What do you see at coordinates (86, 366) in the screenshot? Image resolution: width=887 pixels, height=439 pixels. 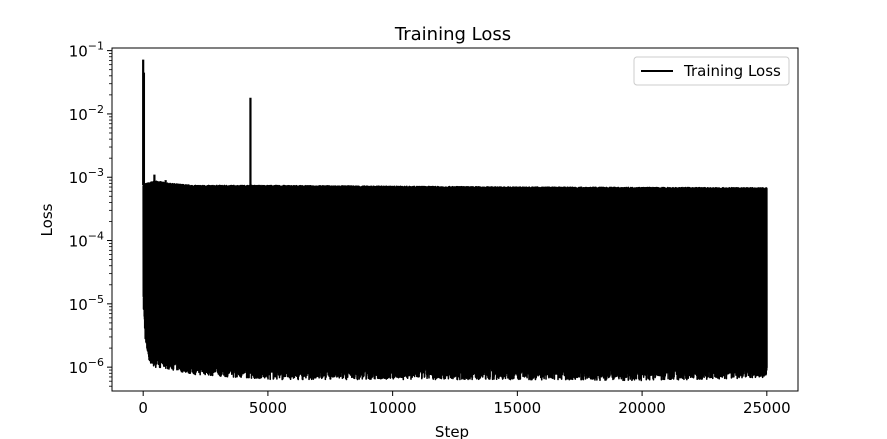 I see `y-tick-label: 10⁻⁶` at bounding box center [86, 366].